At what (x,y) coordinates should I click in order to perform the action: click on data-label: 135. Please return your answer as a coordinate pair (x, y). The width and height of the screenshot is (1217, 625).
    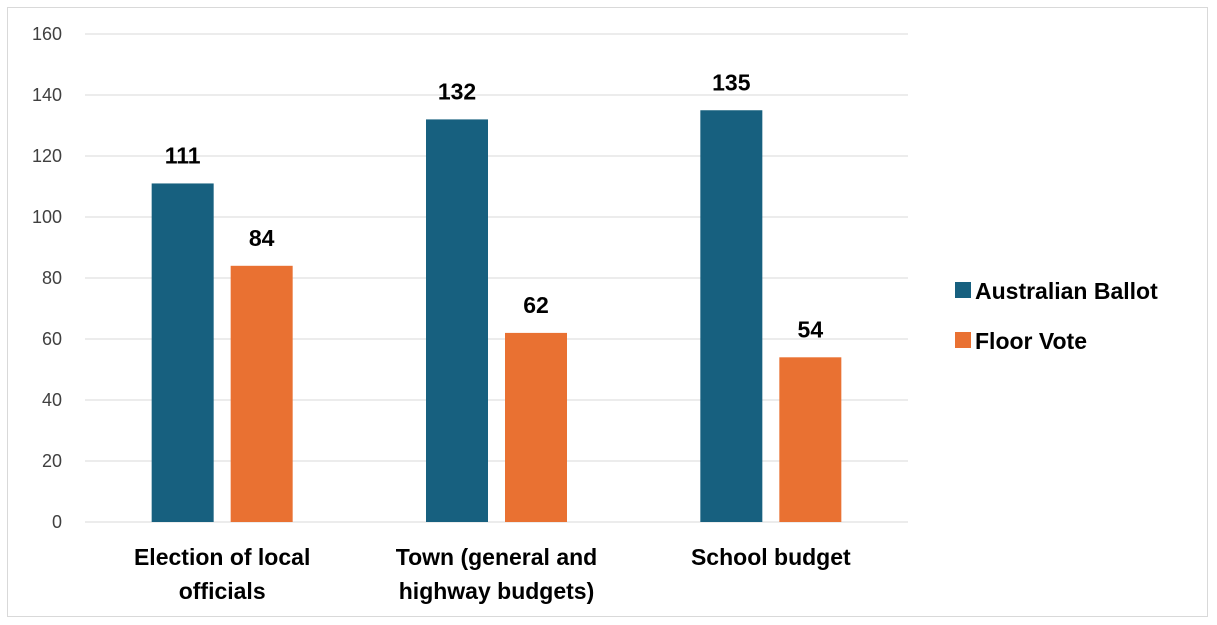
    Looking at the image, I should click on (731, 82).